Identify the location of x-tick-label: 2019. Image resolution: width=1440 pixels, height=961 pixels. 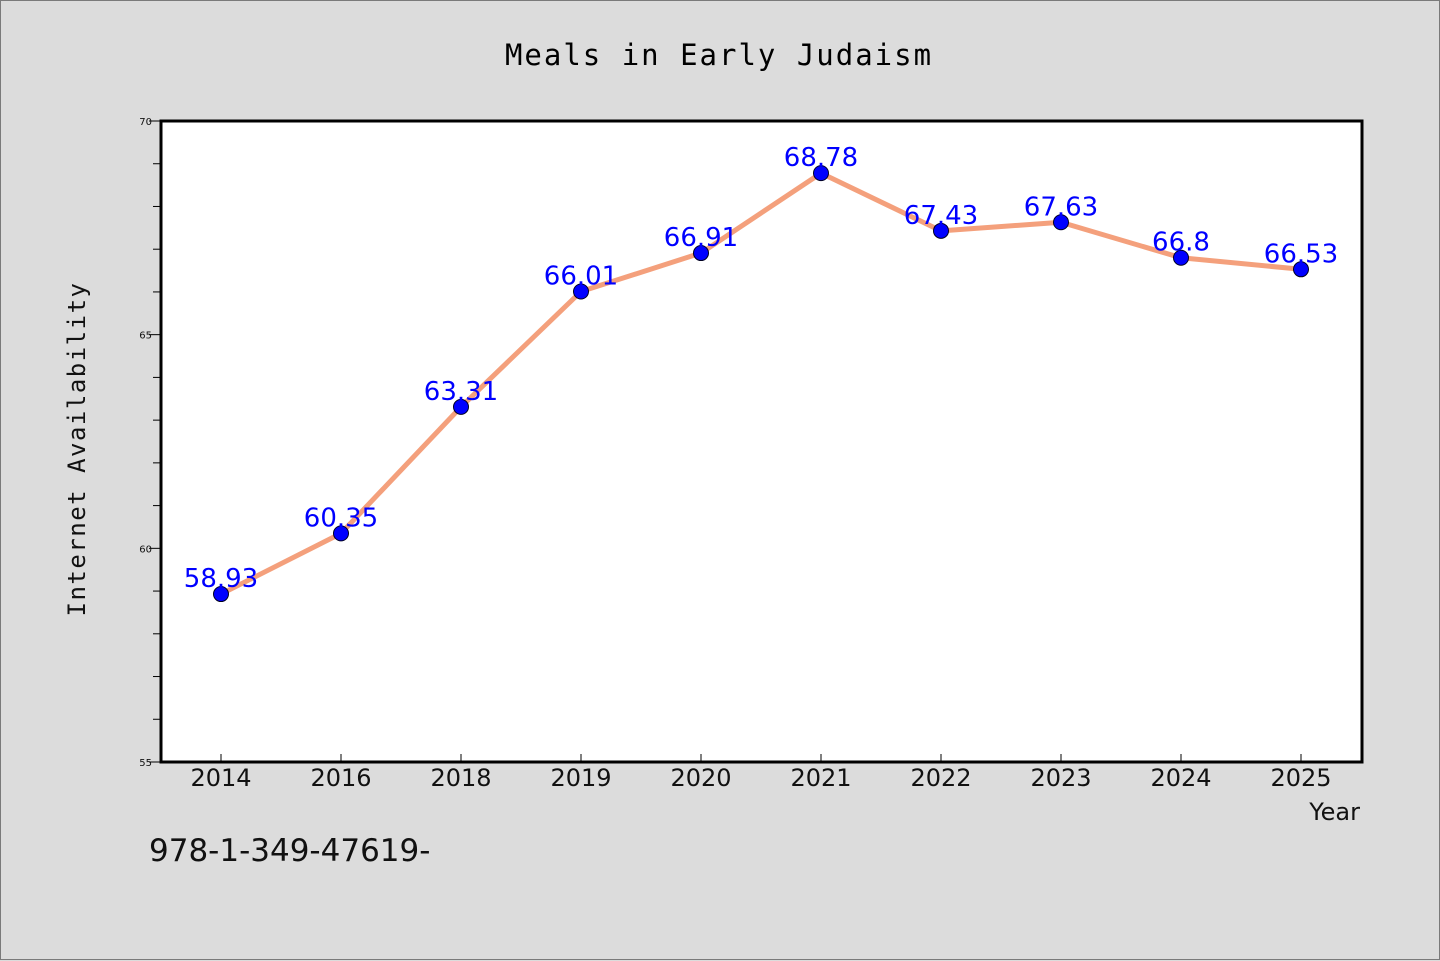
(580, 778).